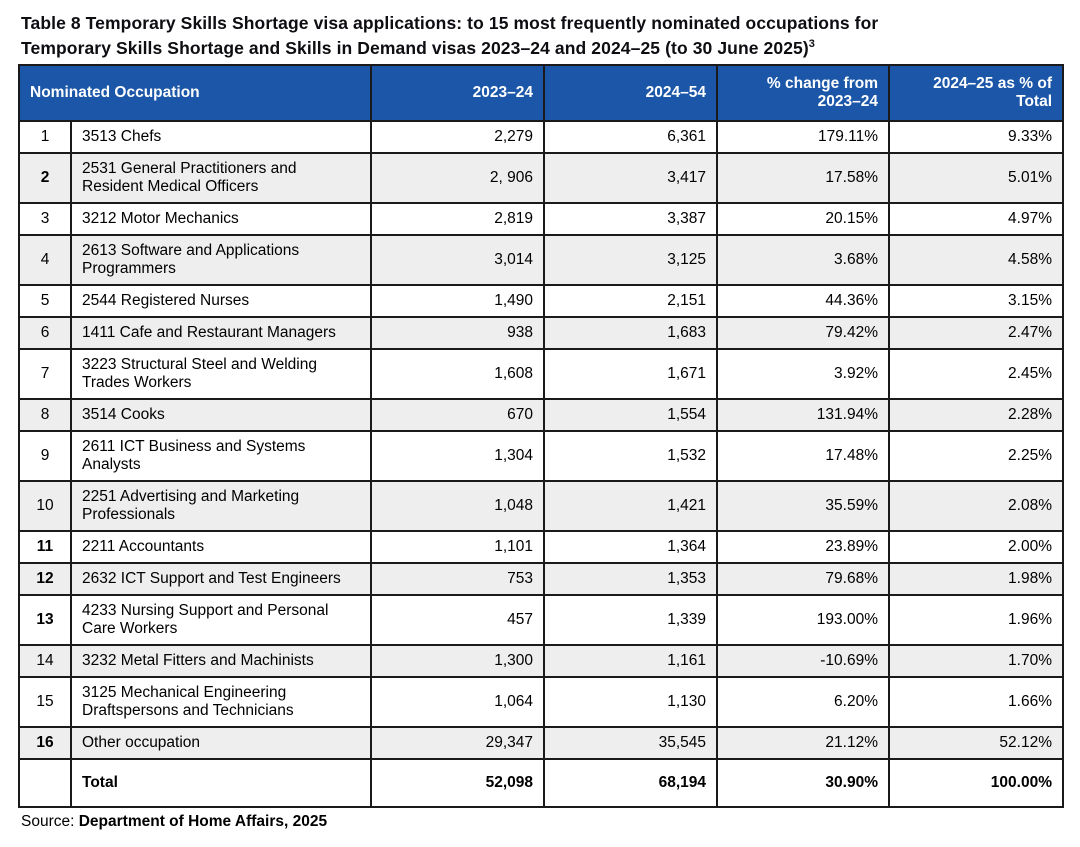 The height and width of the screenshot is (847, 1080). Describe the element at coordinates (812, 44) in the screenshot. I see `table-title-footnote-marker: 3` at that location.